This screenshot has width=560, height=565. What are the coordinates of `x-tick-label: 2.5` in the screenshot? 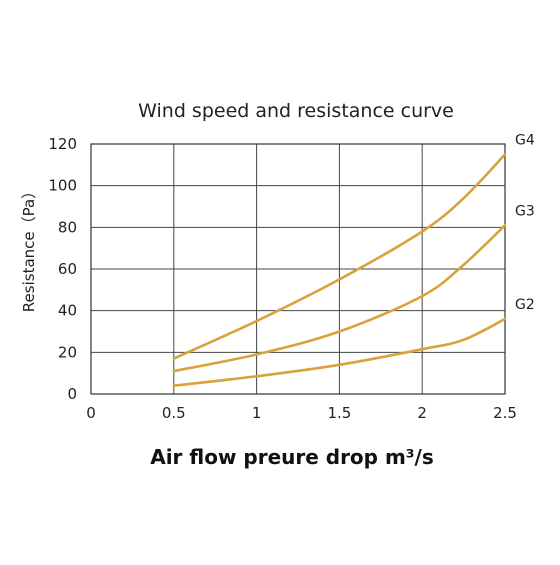 It's located at (505, 413).